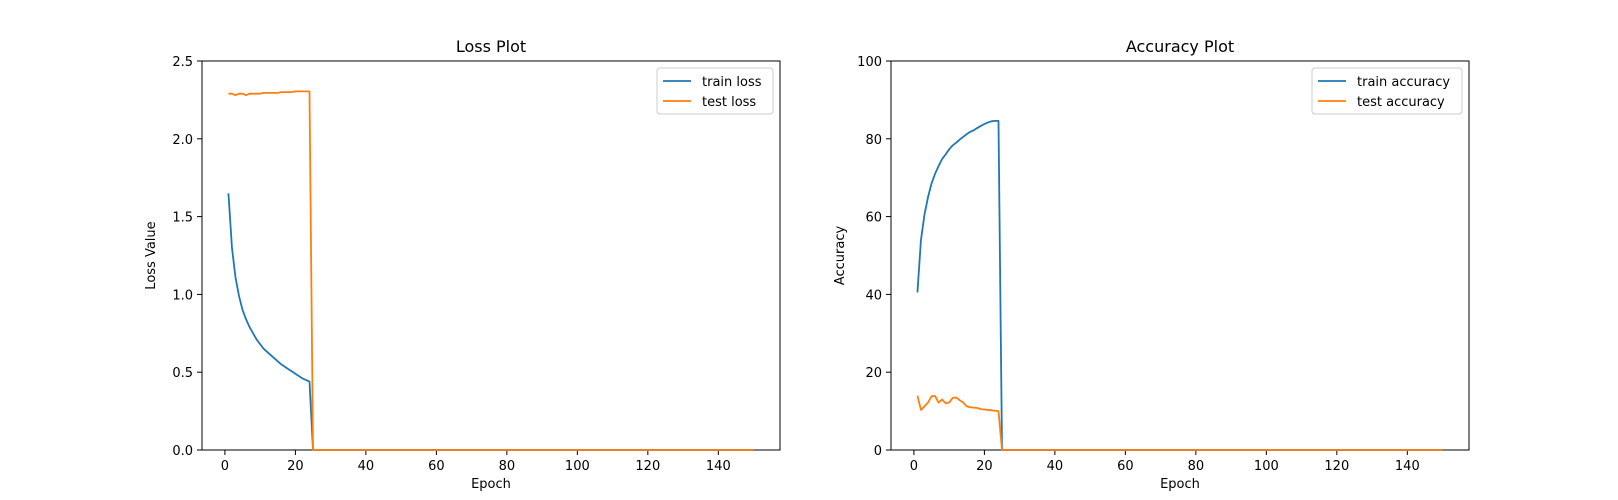  What do you see at coordinates (182, 373) in the screenshot?
I see `y-tick-label: 0.5` at bounding box center [182, 373].